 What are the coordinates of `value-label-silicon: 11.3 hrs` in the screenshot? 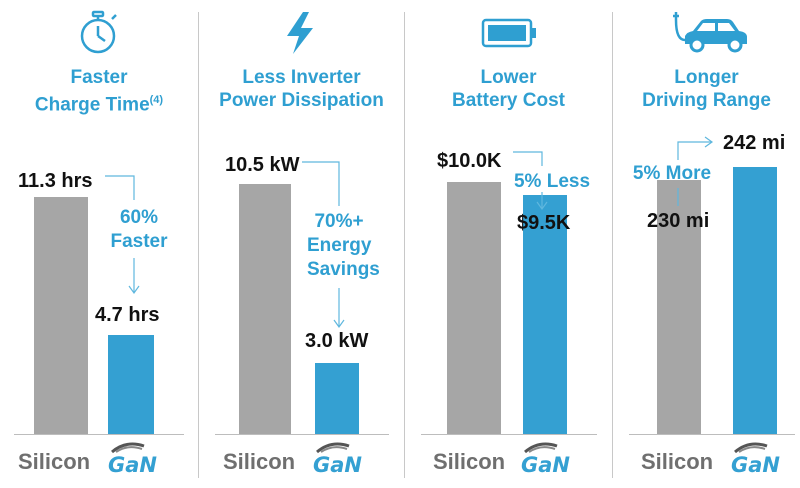 It's located at (55, 181).